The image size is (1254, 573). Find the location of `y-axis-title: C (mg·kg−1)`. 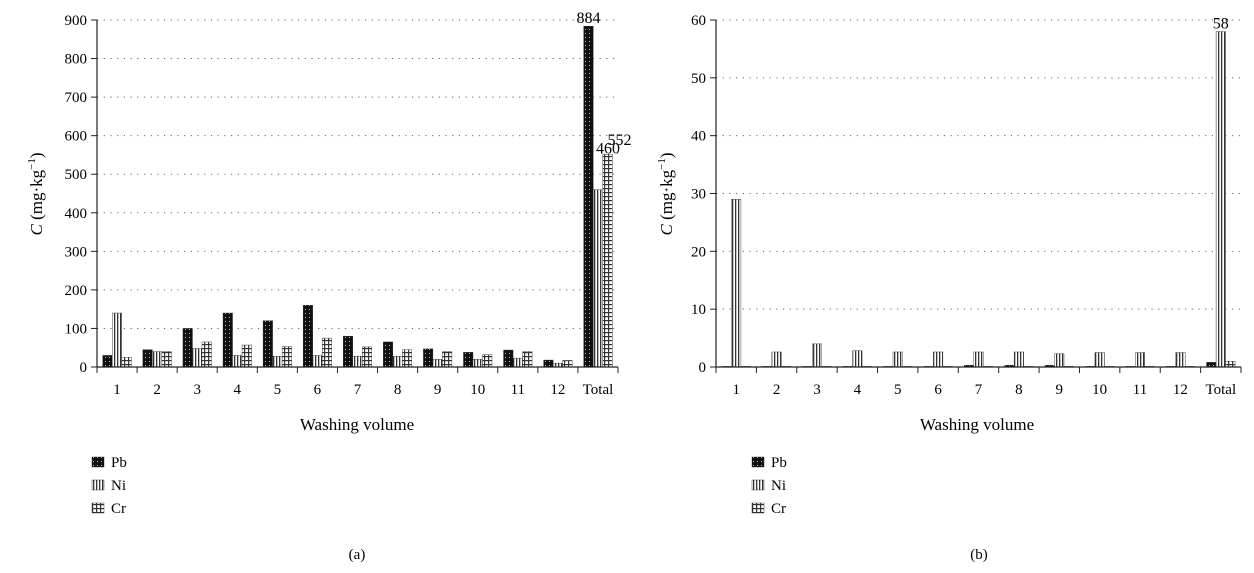

y-axis-title: C (mg·kg−1) is located at coordinates (36, 193).